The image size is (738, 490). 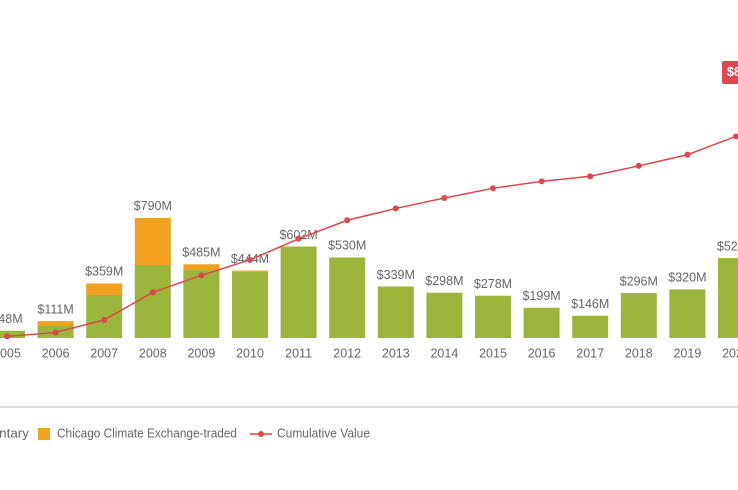 What do you see at coordinates (15, 433) in the screenshot?
I see `legend-label: Voluntary` at bounding box center [15, 433].